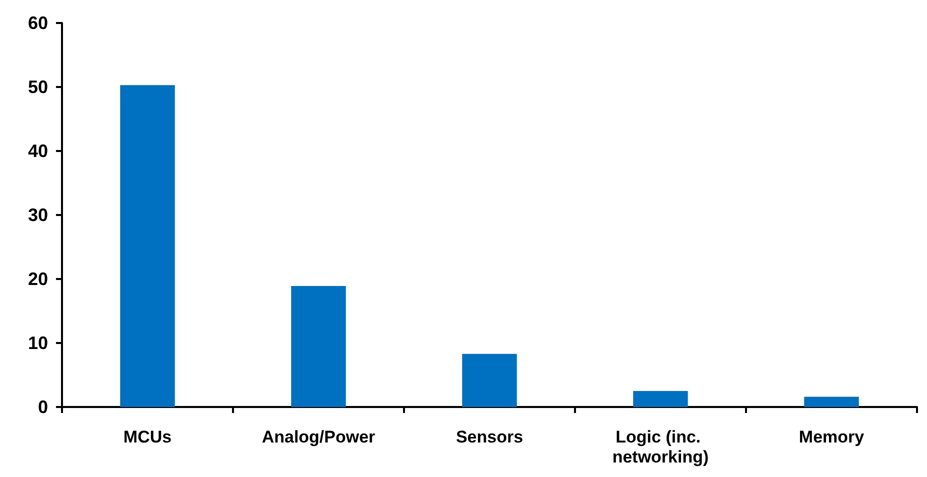 Image resolution: width=927 pixels, height=477 pixels. I want to click on x-tick-label: Analog/Power, so click(319, 437).